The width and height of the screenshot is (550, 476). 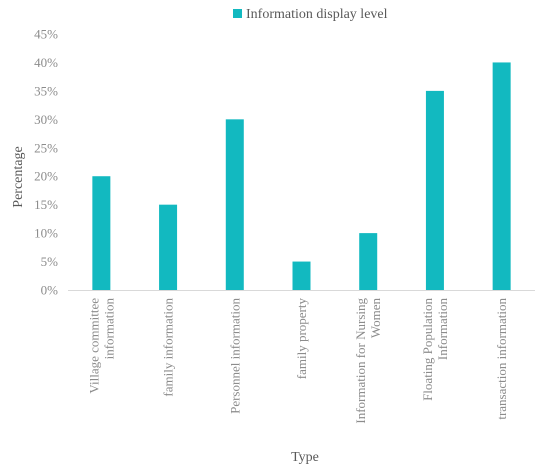 What do you see at coordinates (442, 329) in the screenshot?
I see `x-tick-label-line: Information` at bounding box center [442, 329].